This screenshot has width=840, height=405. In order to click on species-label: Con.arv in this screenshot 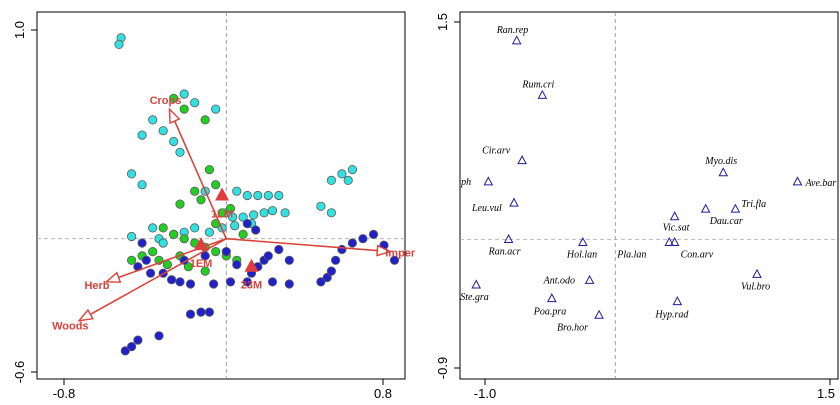, I will do `click(697, 255)`.